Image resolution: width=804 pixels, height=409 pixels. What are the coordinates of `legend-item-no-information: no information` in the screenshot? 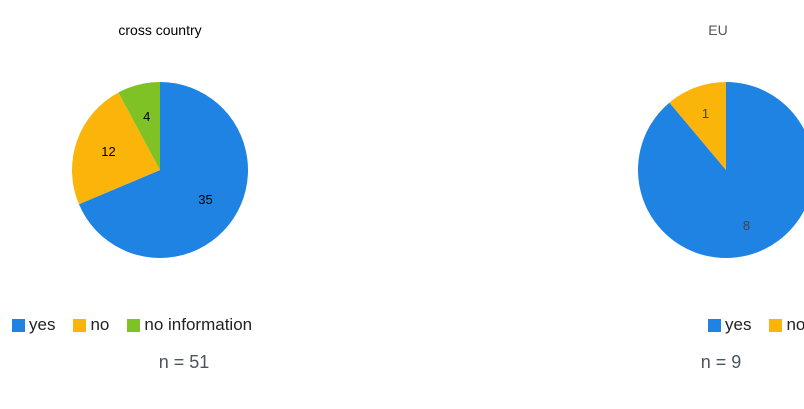 It's located at (189, 325).